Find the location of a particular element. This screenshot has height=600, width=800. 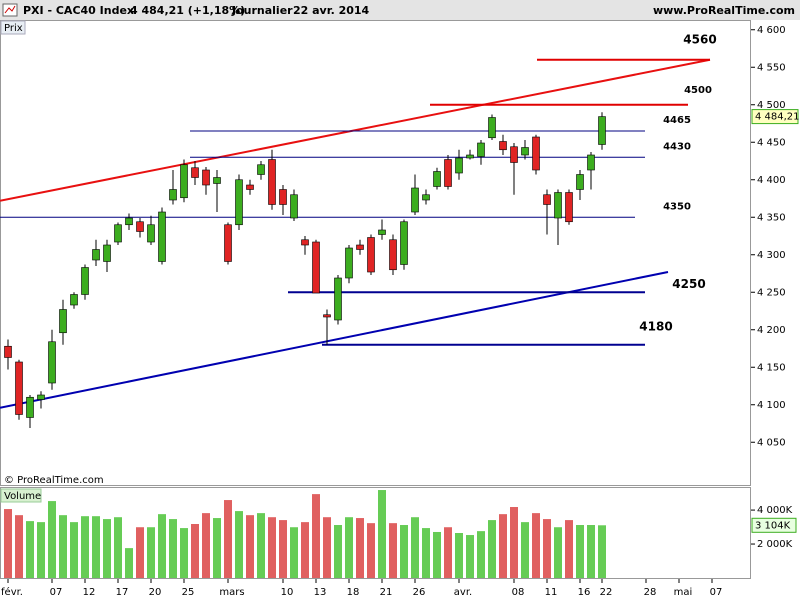

y-tick-label: 4 250 is located at coordinates (771, 292).